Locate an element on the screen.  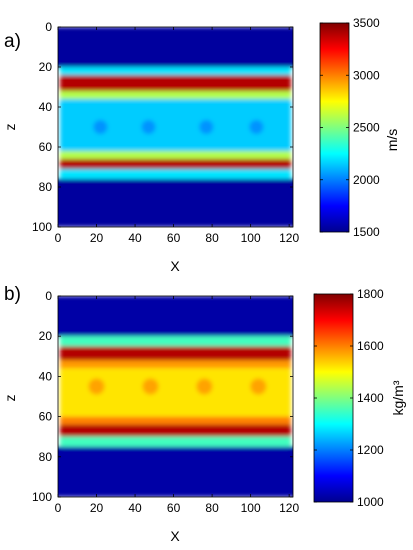
panel-b-x-axis-label: X is located at coordinates (175, 536).